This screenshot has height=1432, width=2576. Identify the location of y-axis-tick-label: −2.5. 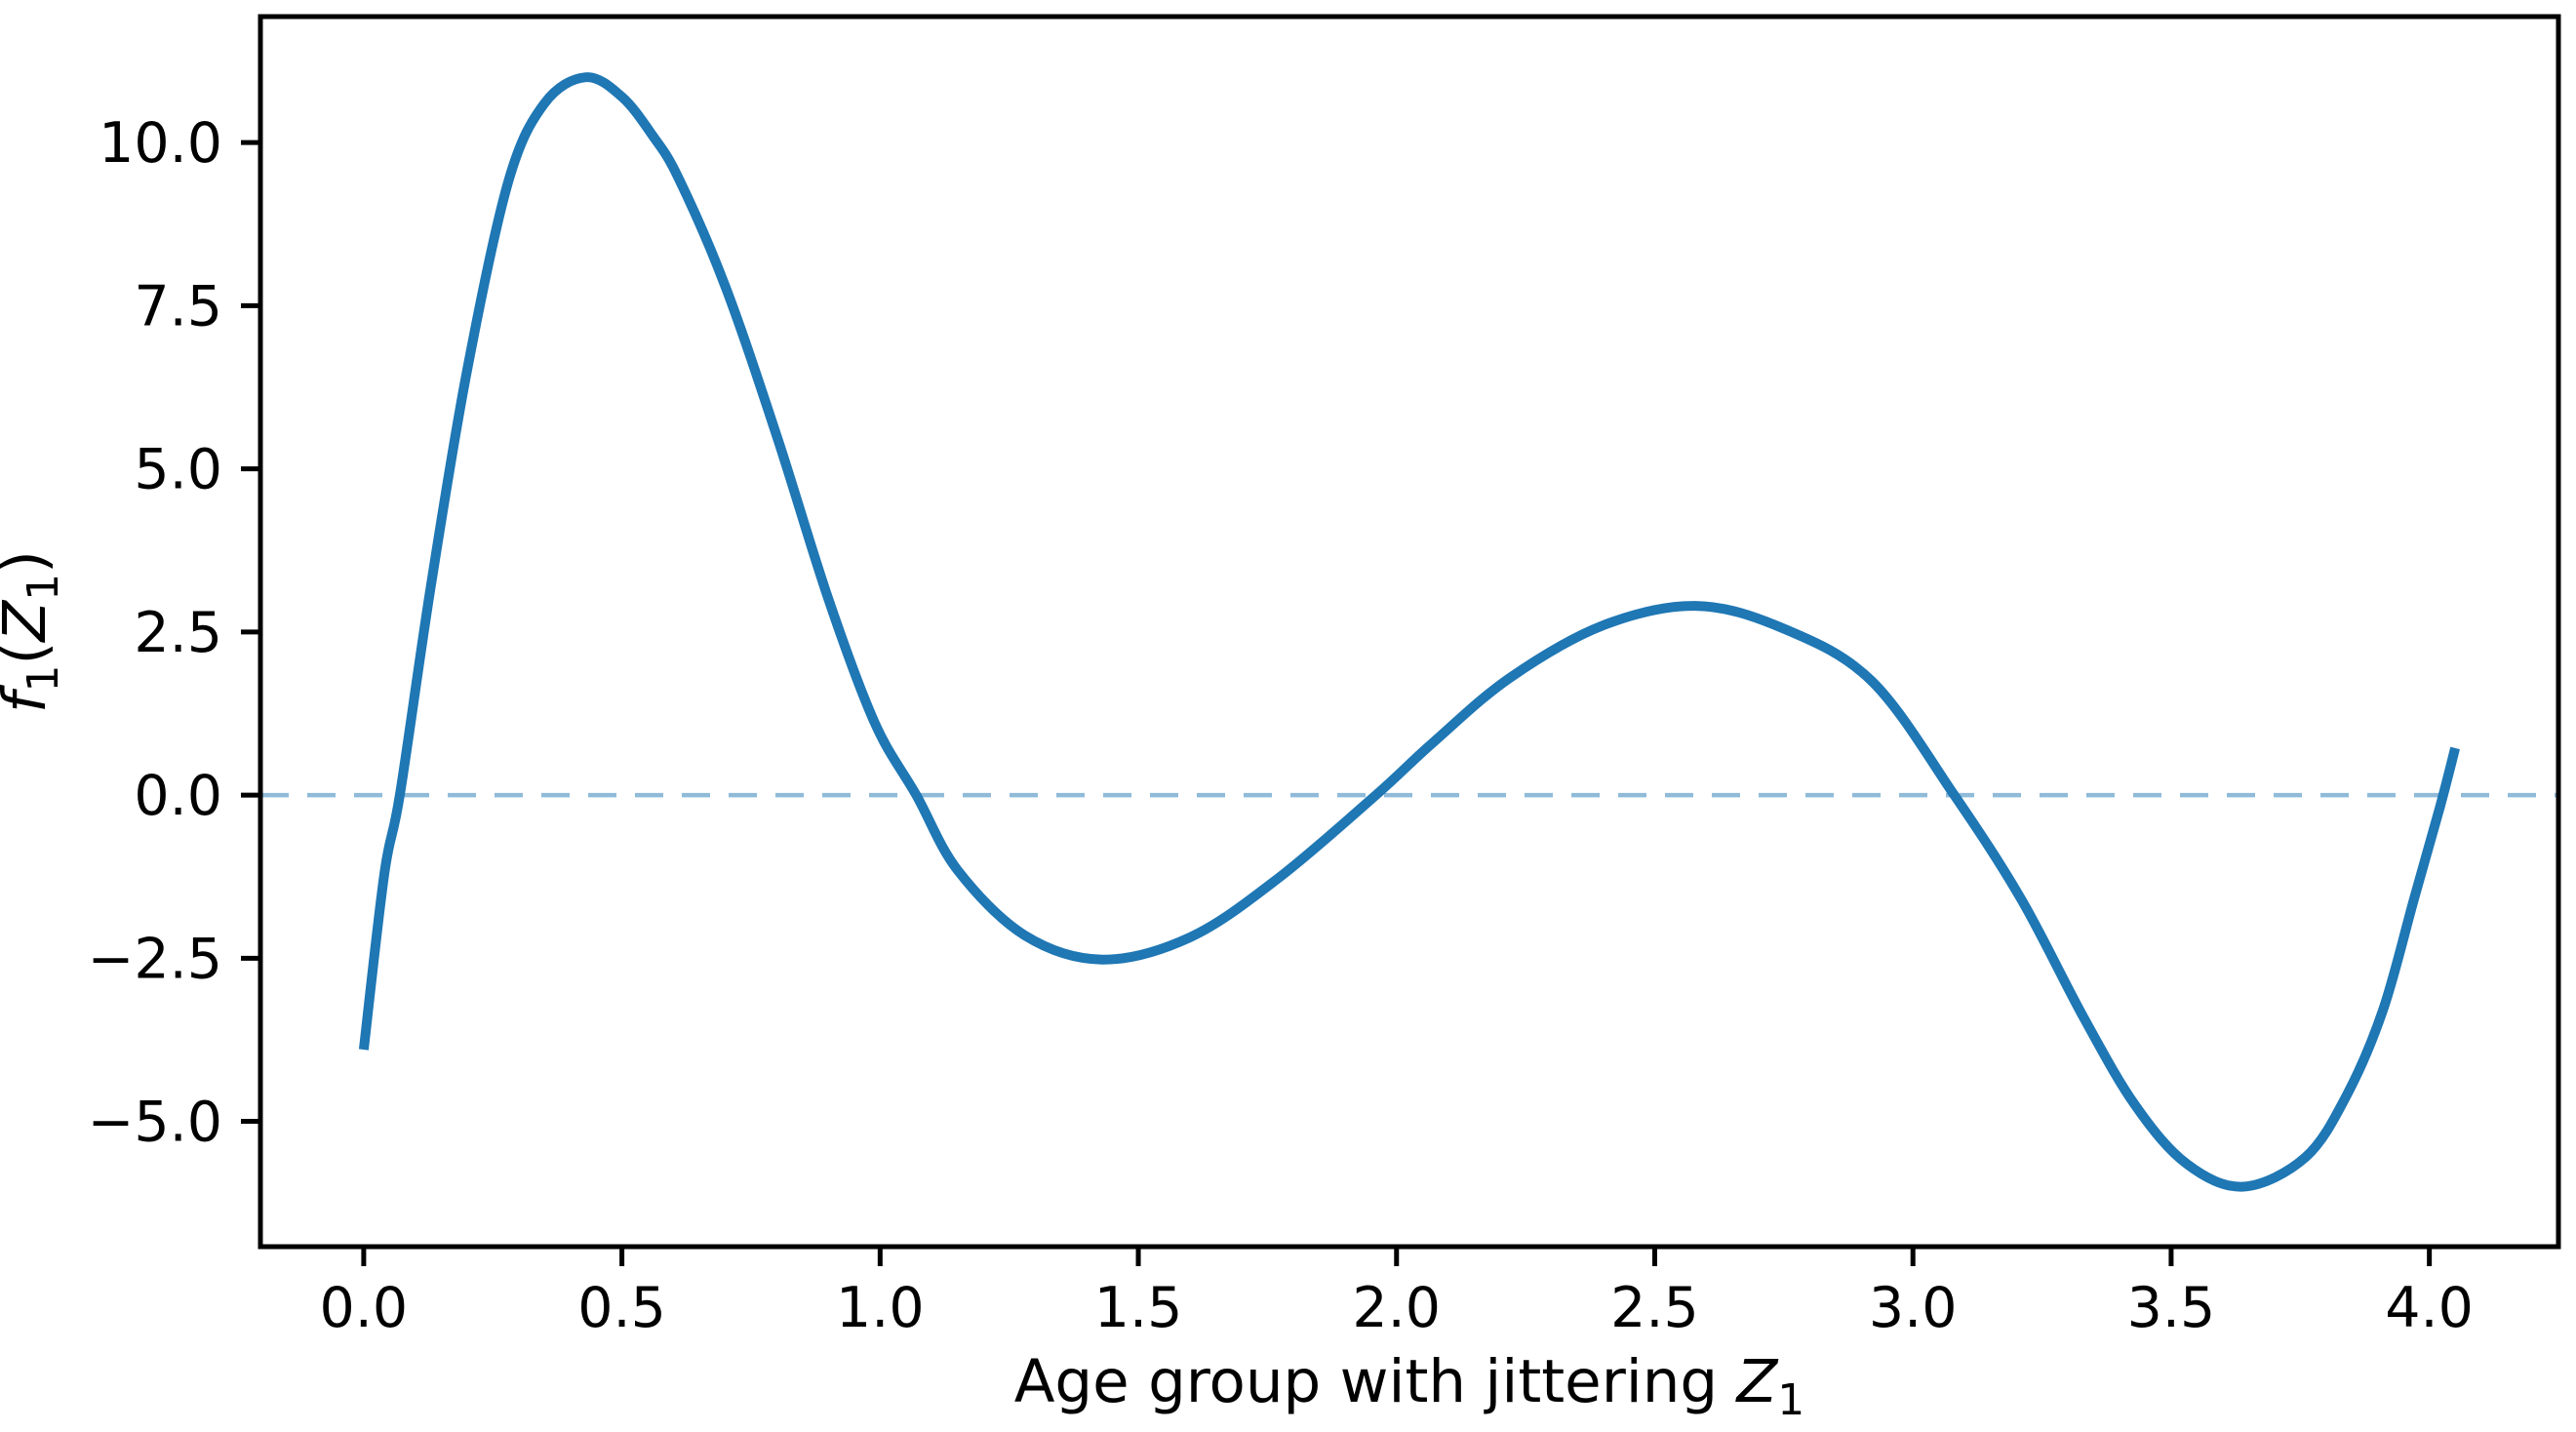
(155, 959).